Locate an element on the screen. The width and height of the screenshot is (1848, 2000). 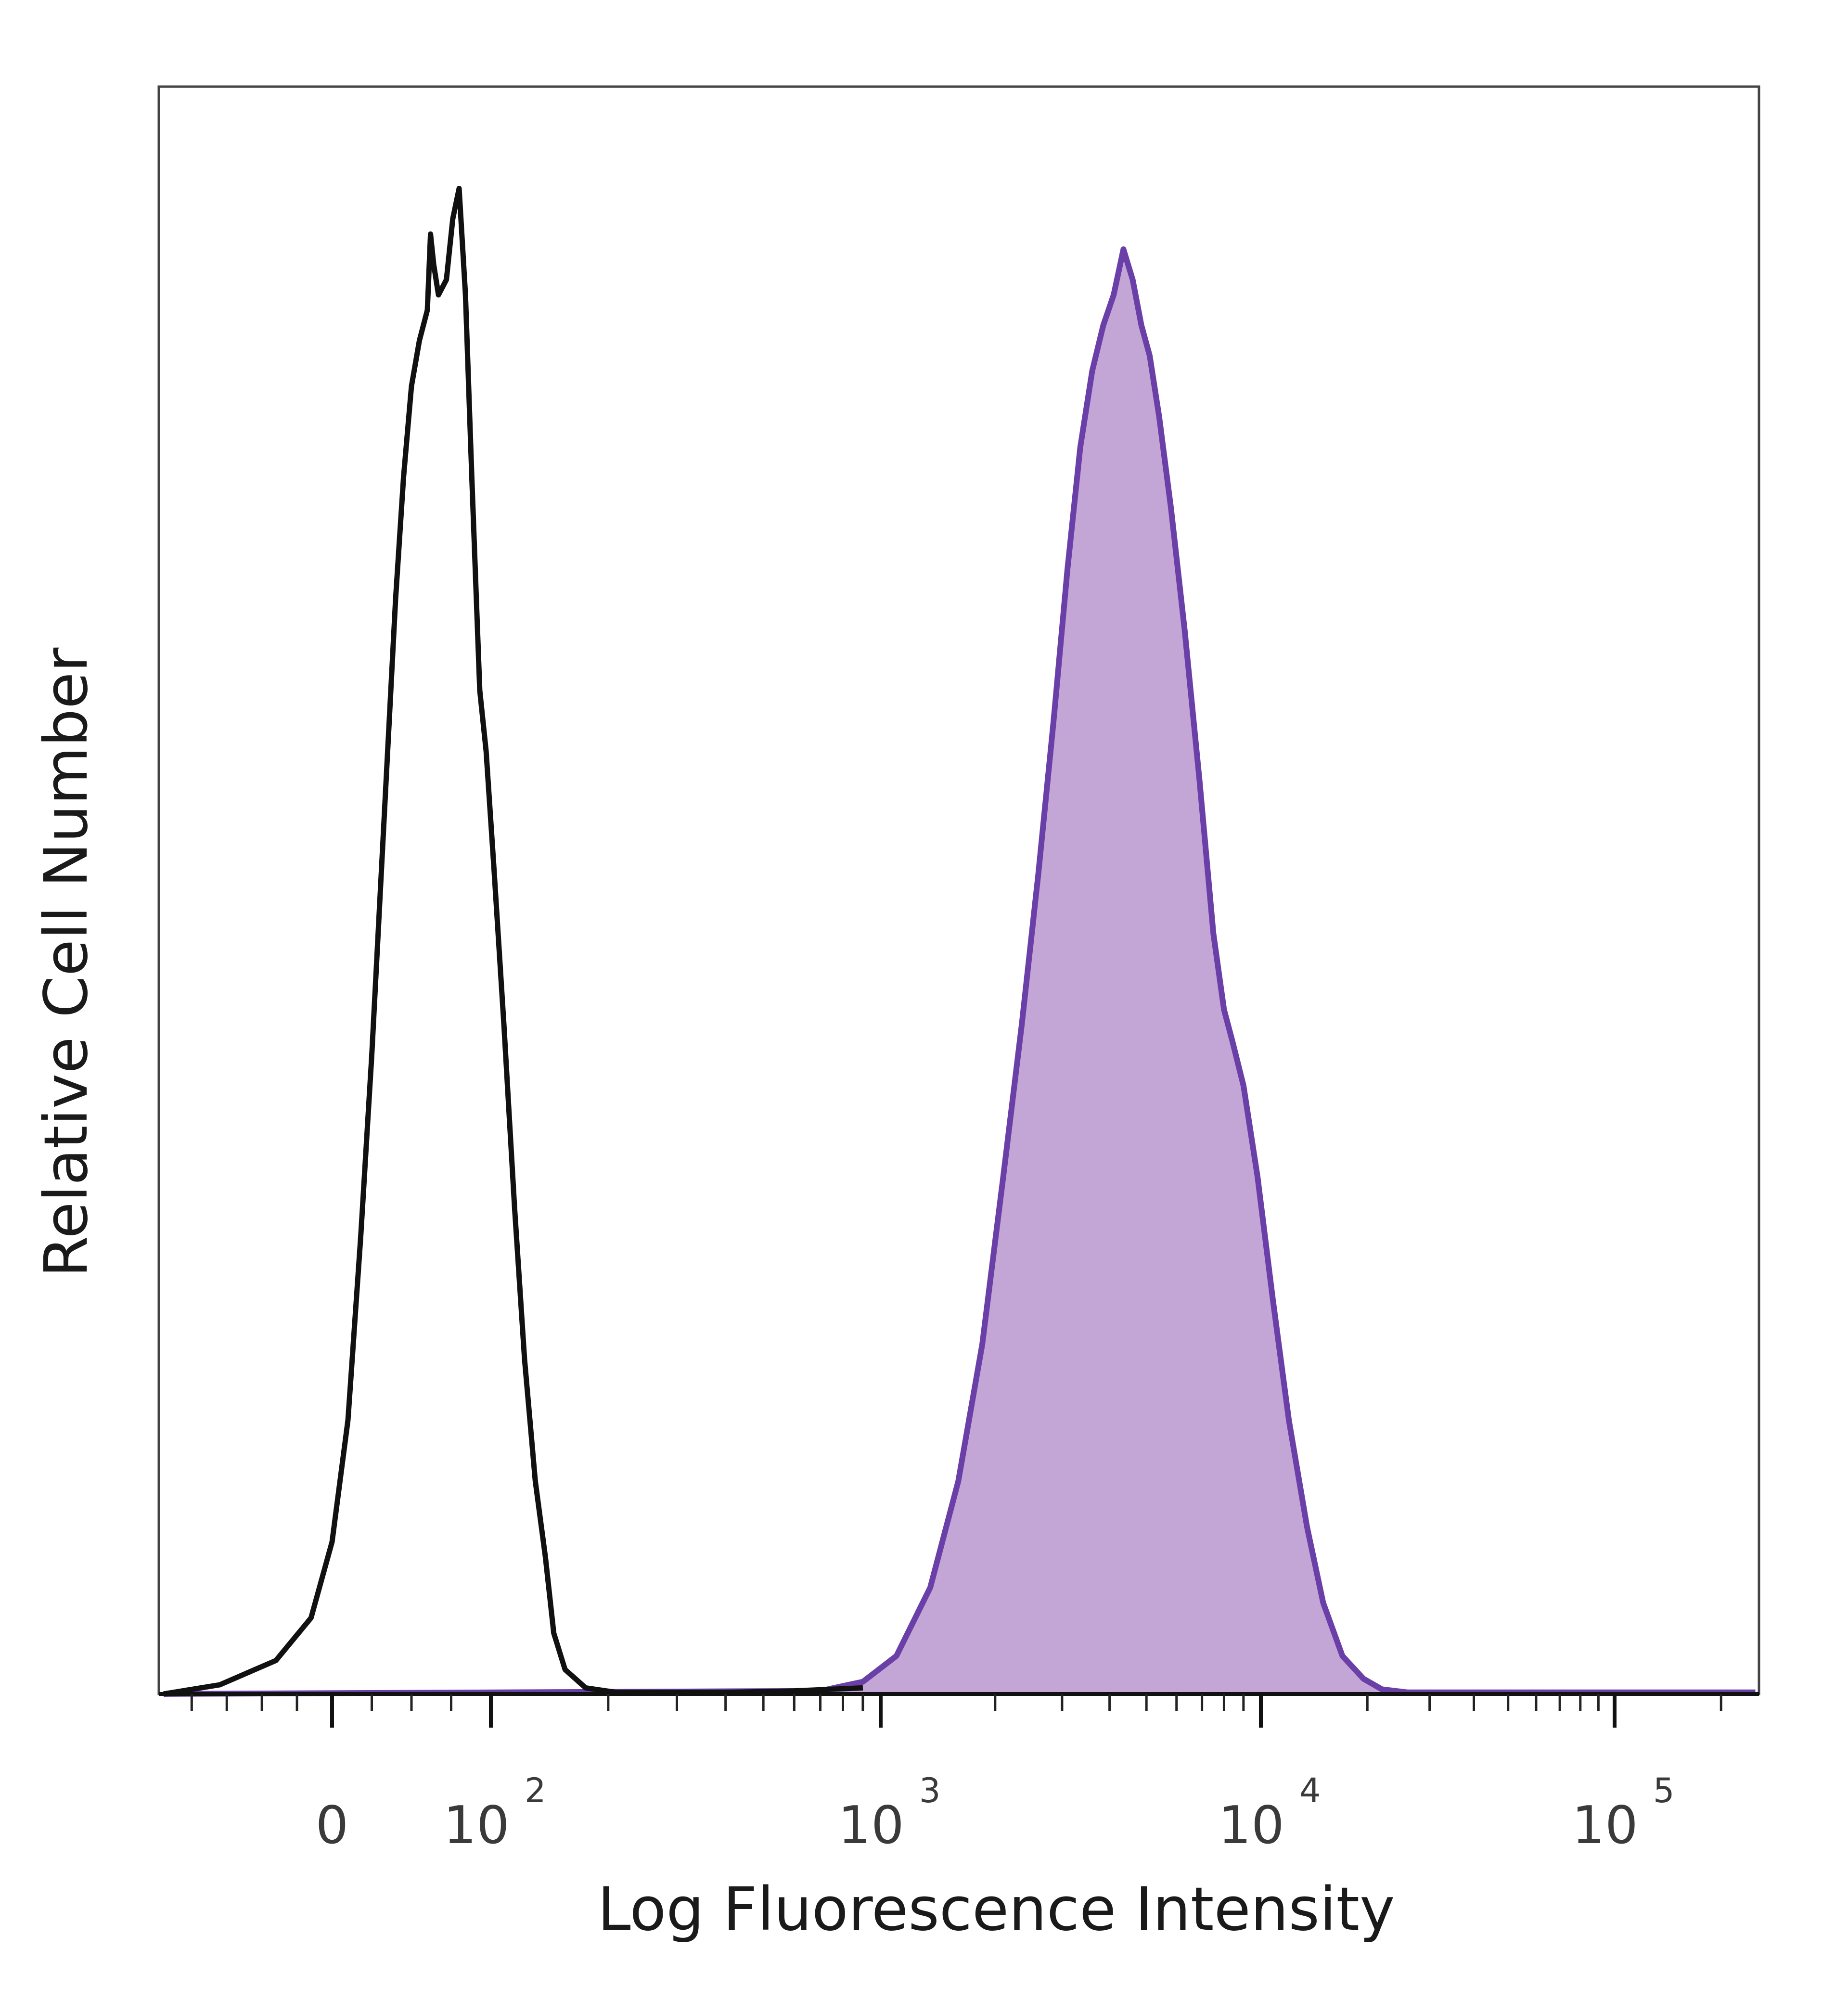
x-tick-exp-10-4: 4 is located at coordinates (1310, 1790).